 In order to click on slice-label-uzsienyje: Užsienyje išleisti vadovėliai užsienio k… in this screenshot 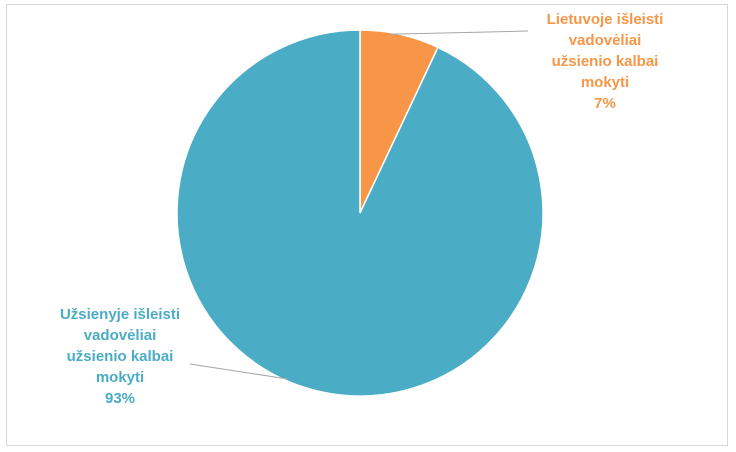, I will do `click(120, 356)`.